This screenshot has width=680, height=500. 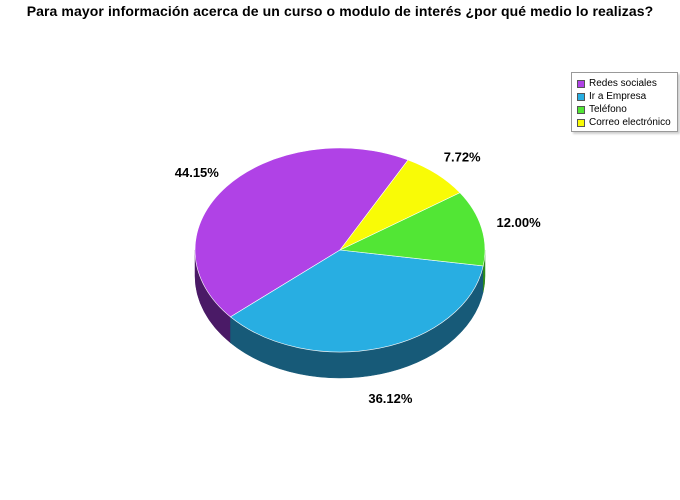 I want to click on legend-label: Ir a Empresa, so click(x=618, y=96).